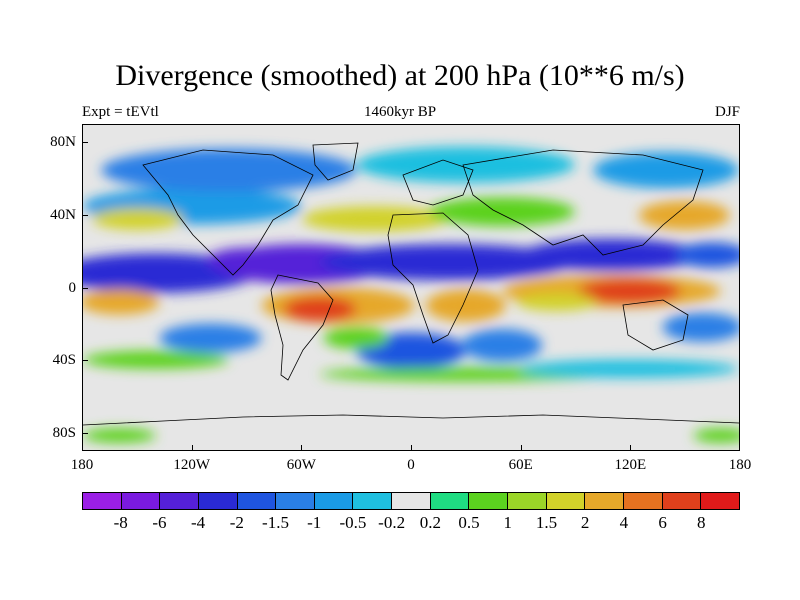 The width and height of the screenshot is (800, 600). What do you see at coordinates (64, 432) in the screenshot?
I see `lat-tick-label: 80S` at bounding box center [64, 432].